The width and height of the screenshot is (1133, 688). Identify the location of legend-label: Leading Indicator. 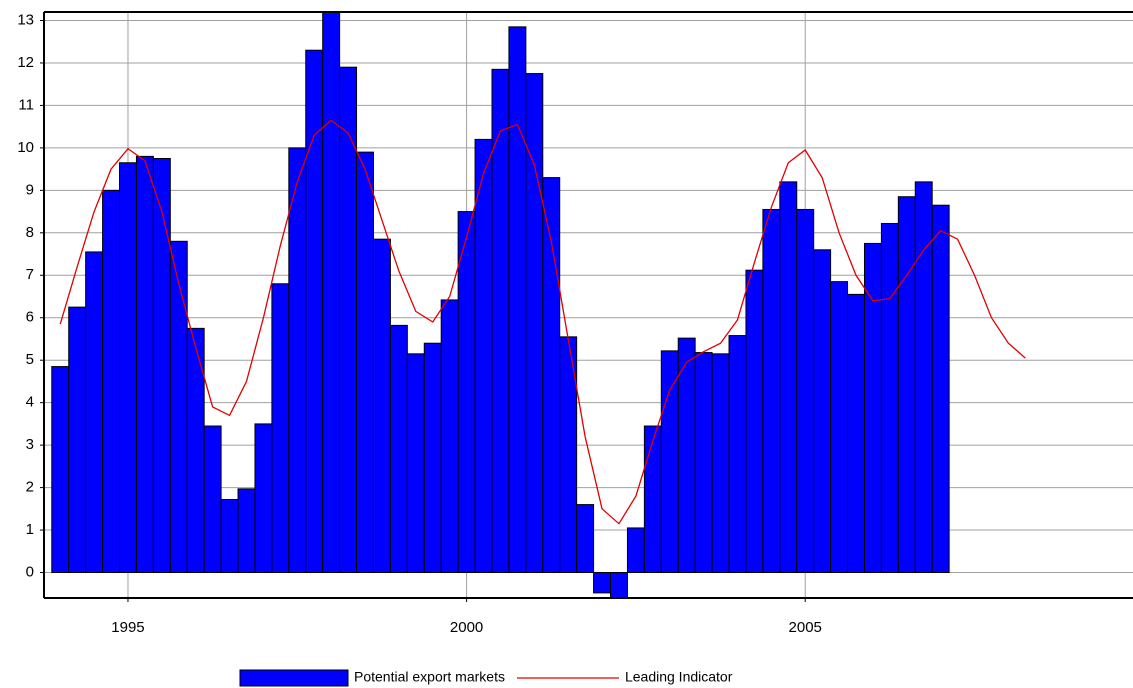
(679, 677).